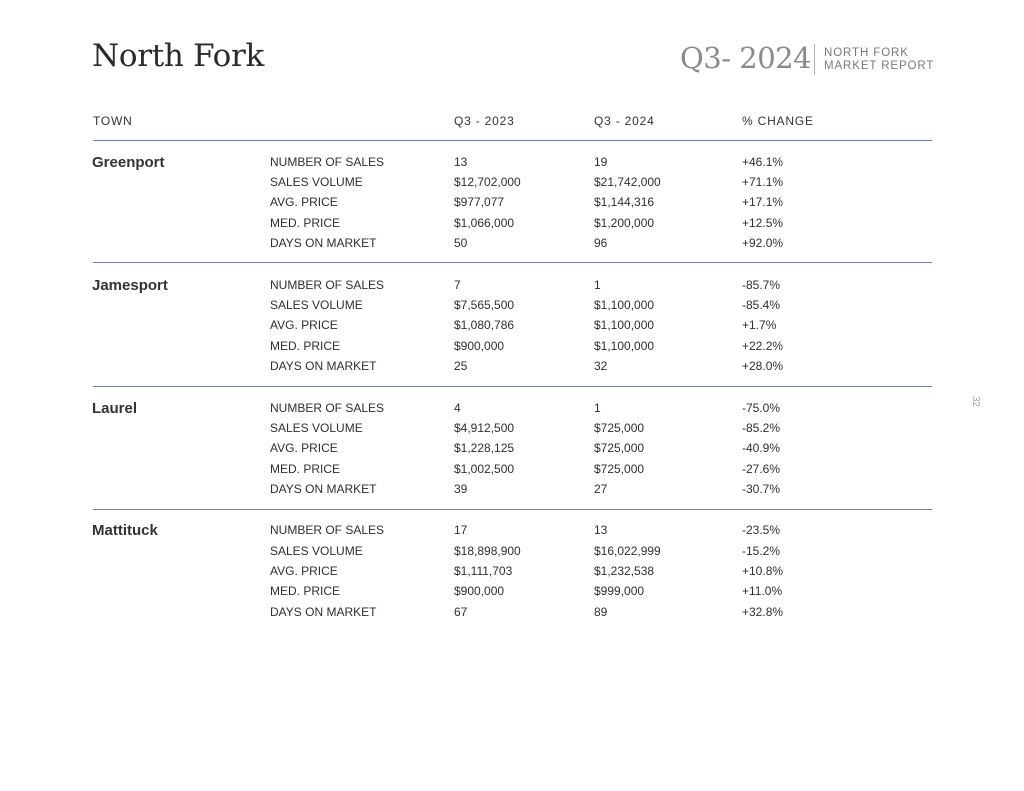  Describe the element at coordinates (484, 469) in the screenshot. I see `value-q3-2023: $1,002,500` at that location.